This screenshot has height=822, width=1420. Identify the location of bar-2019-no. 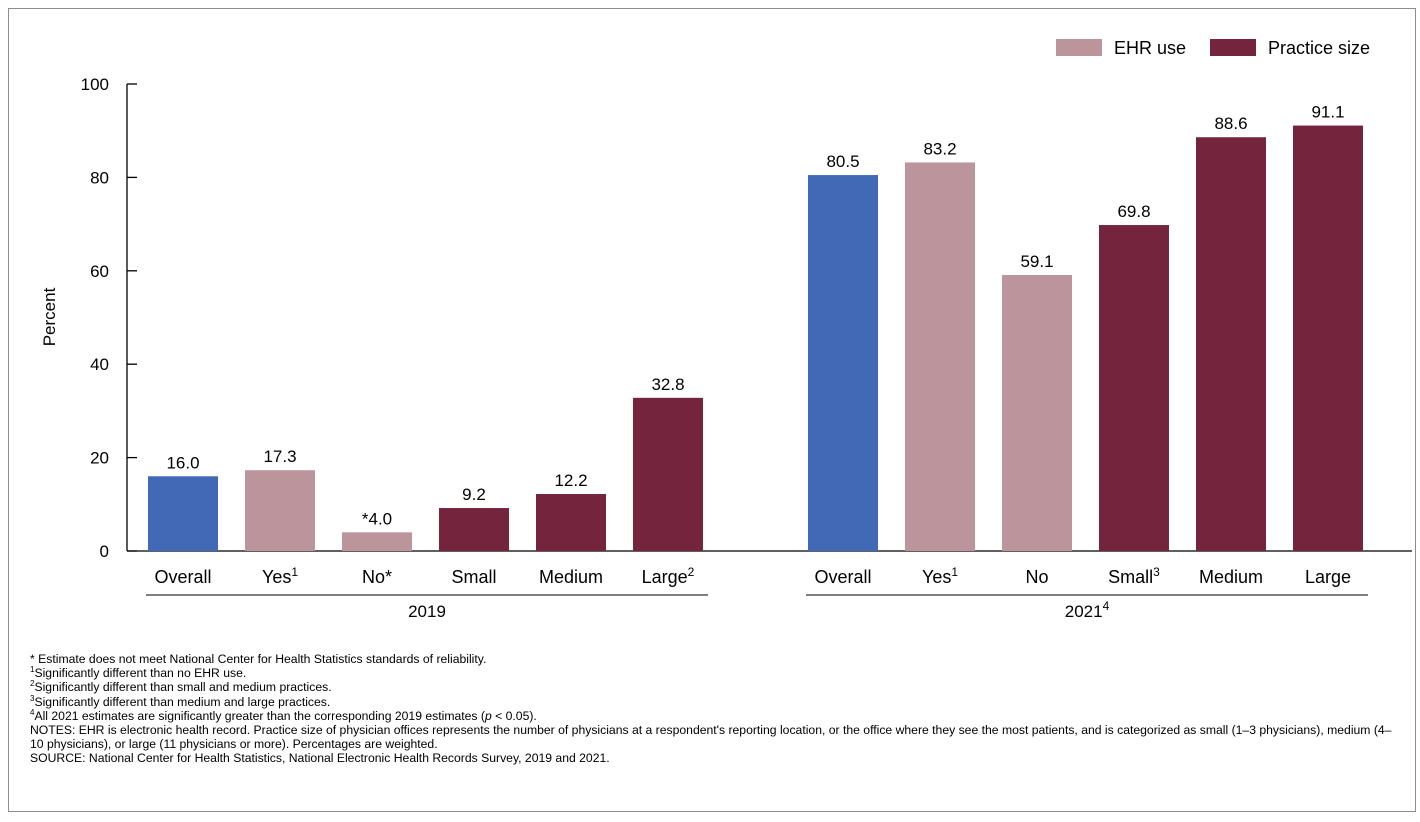
(377, 541).